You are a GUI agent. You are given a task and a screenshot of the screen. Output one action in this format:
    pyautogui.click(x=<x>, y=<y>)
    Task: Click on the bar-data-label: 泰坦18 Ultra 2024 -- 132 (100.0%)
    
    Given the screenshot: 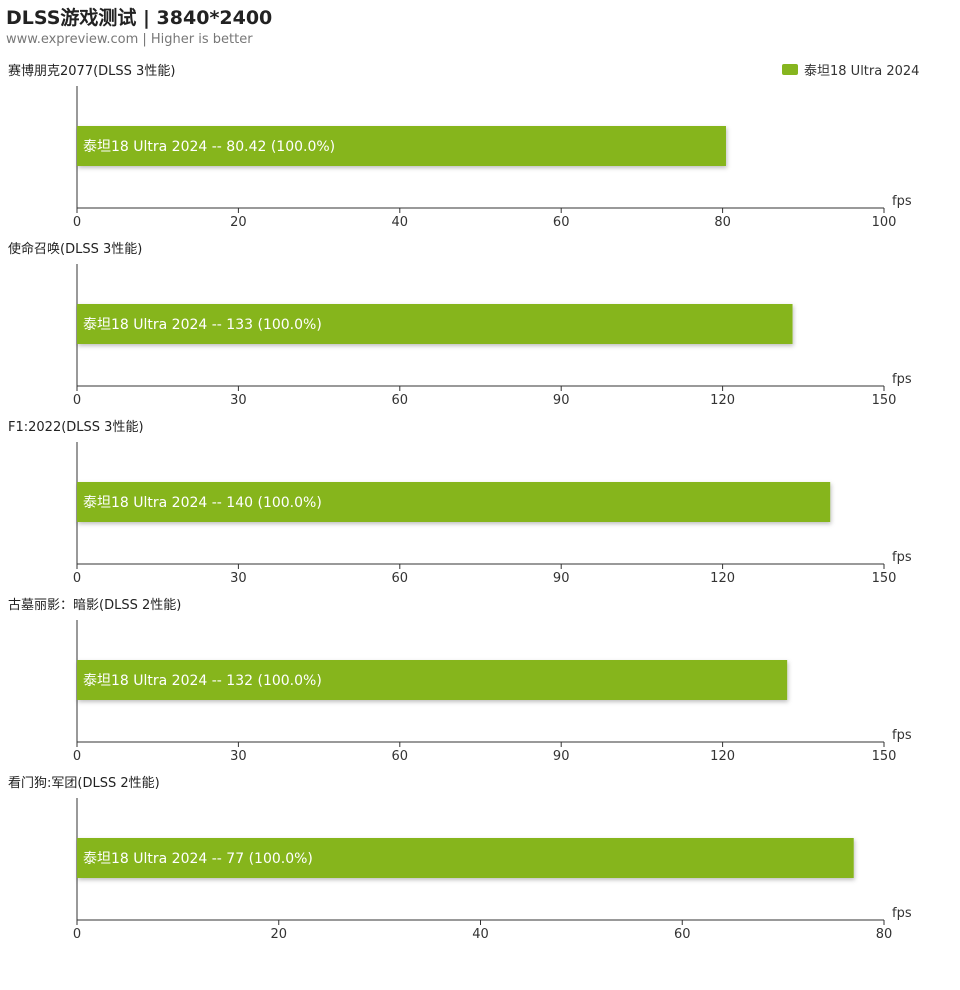 What is the action you would take?
    pyautogui.click(x=202, y=681)
    